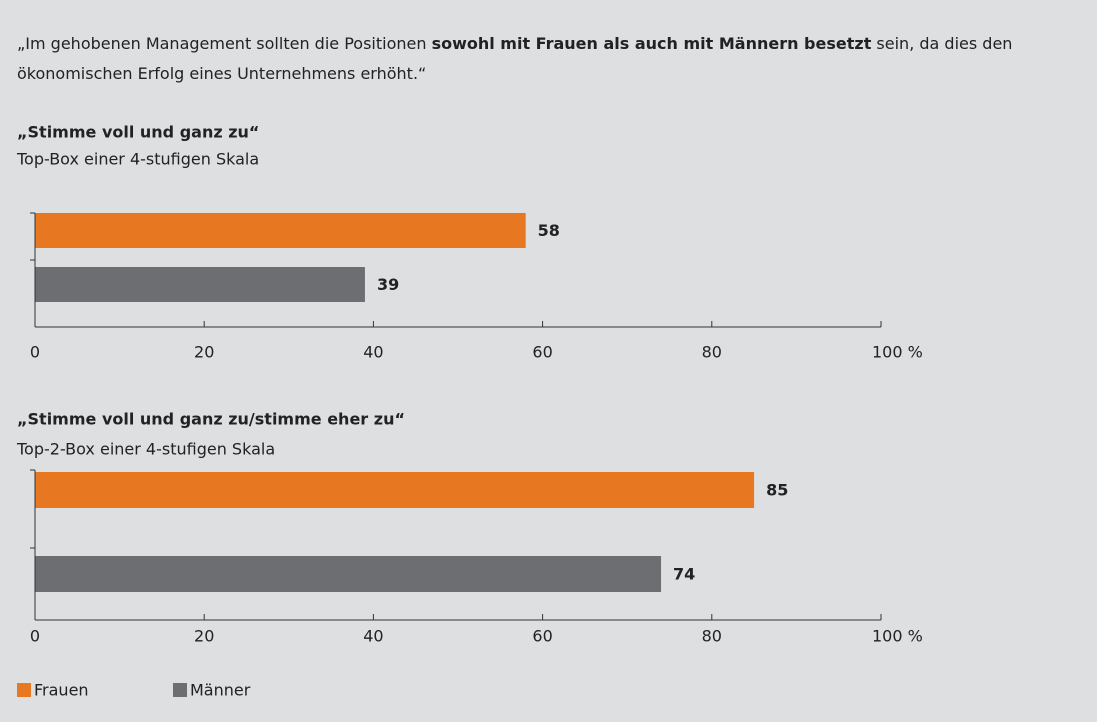 This screenshot has width=1097, height=722. I want to click on value-label: 58, so click(549, 230).